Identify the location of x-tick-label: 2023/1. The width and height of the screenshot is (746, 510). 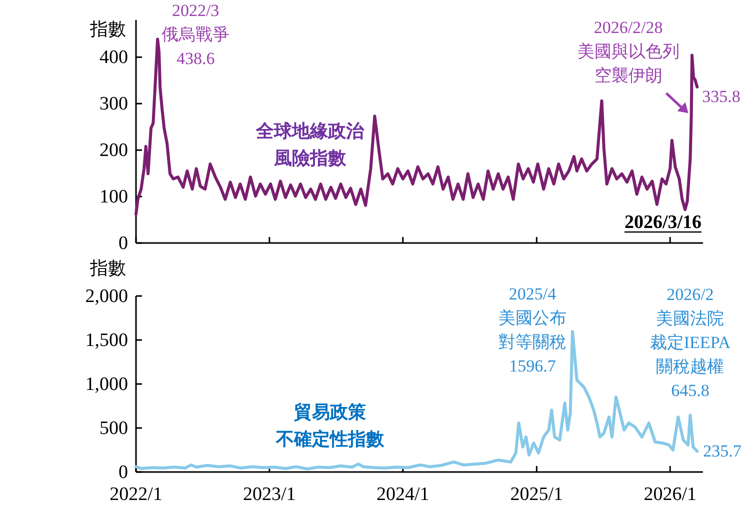
(269, 494).